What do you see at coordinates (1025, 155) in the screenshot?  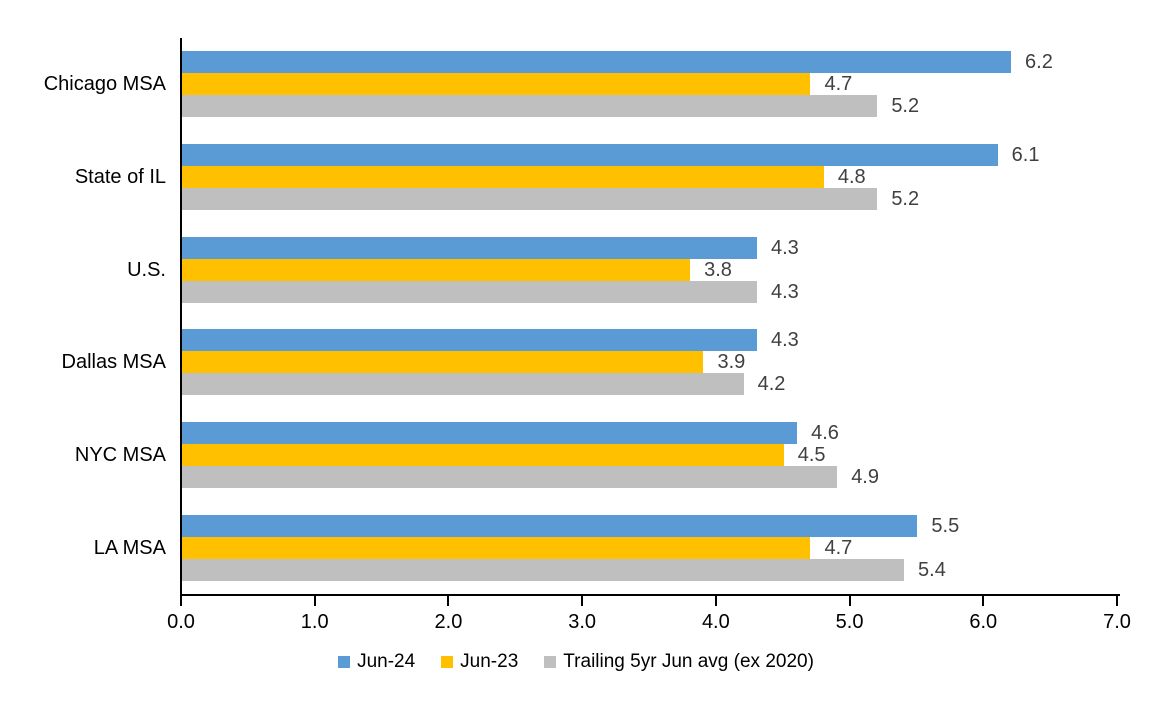 I see `bar-value-label: 6.1` at bounding box center [1025, 155].